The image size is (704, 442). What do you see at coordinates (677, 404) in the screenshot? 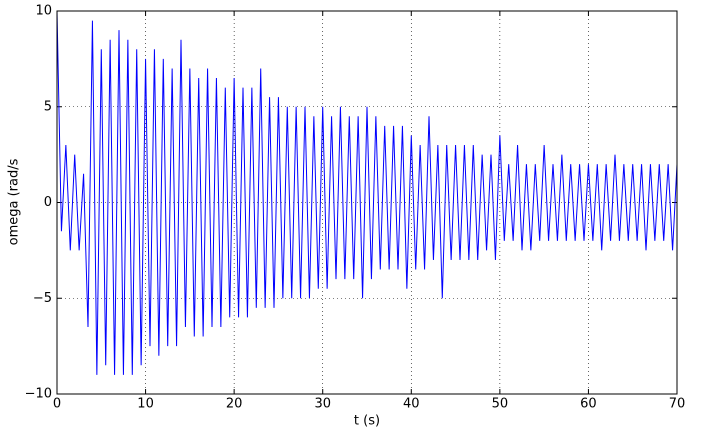
I see `x-tick-label: 70` at bounding box center [677, 404].